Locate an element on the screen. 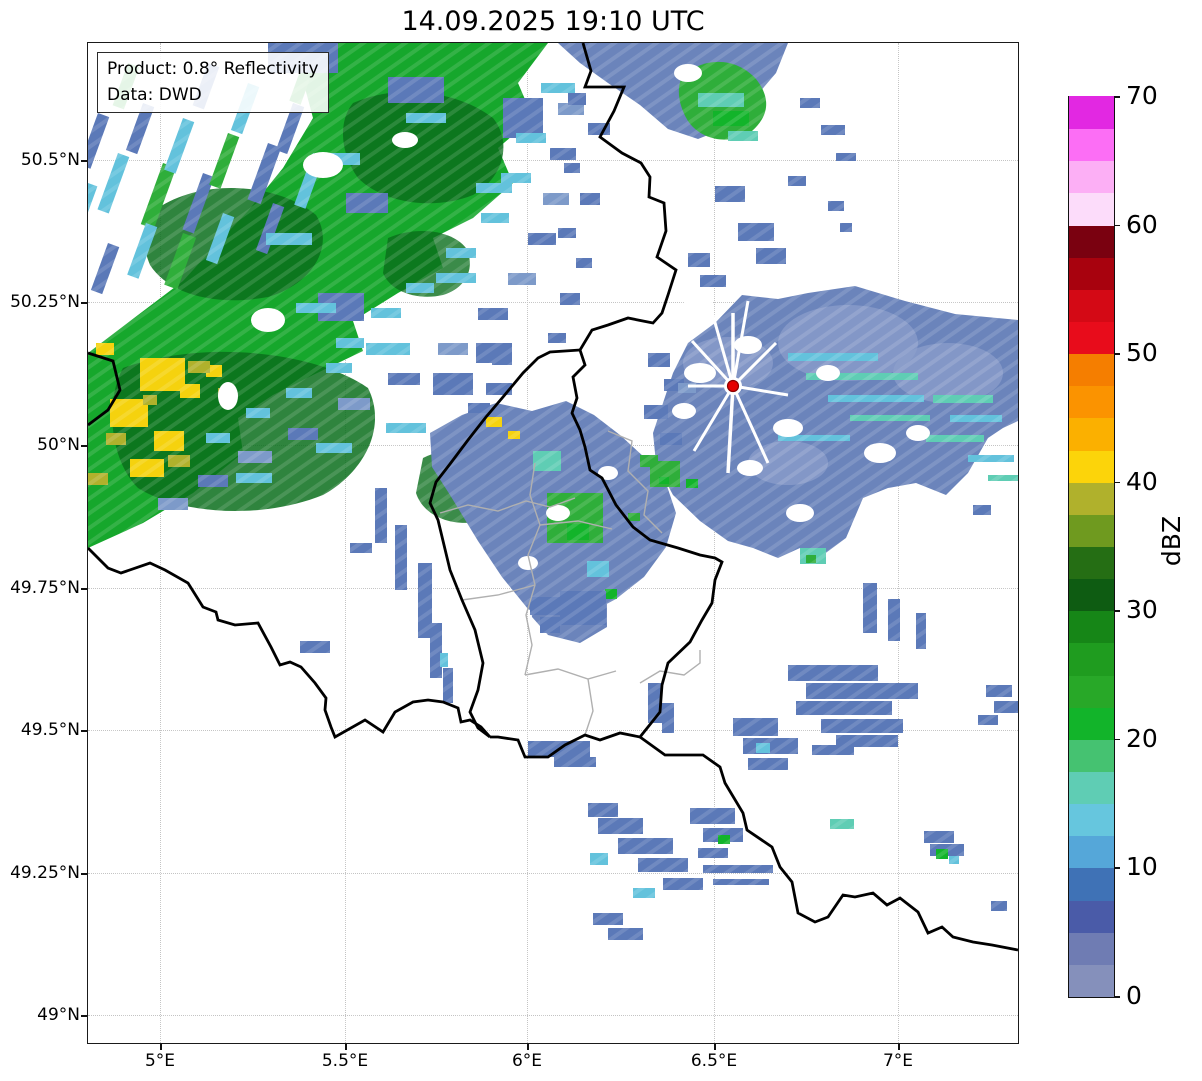  border-be-lu-west is located at coordinates (504, 543).